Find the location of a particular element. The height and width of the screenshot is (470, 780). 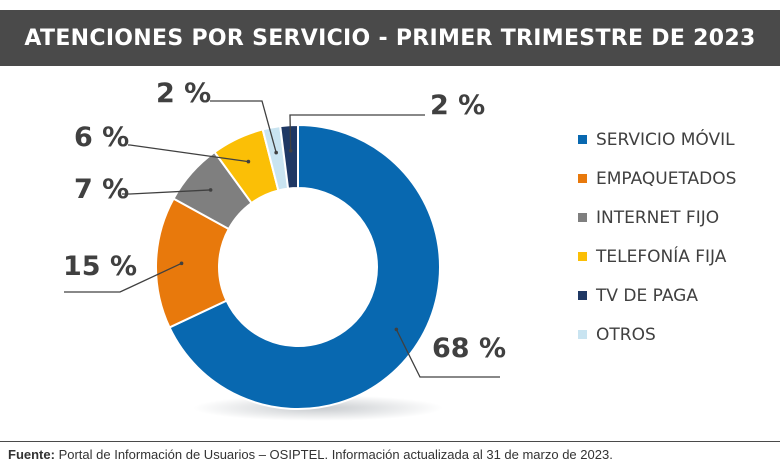

legend-label: SERVICIO MÓVIL is located at coordinates (665, 139).